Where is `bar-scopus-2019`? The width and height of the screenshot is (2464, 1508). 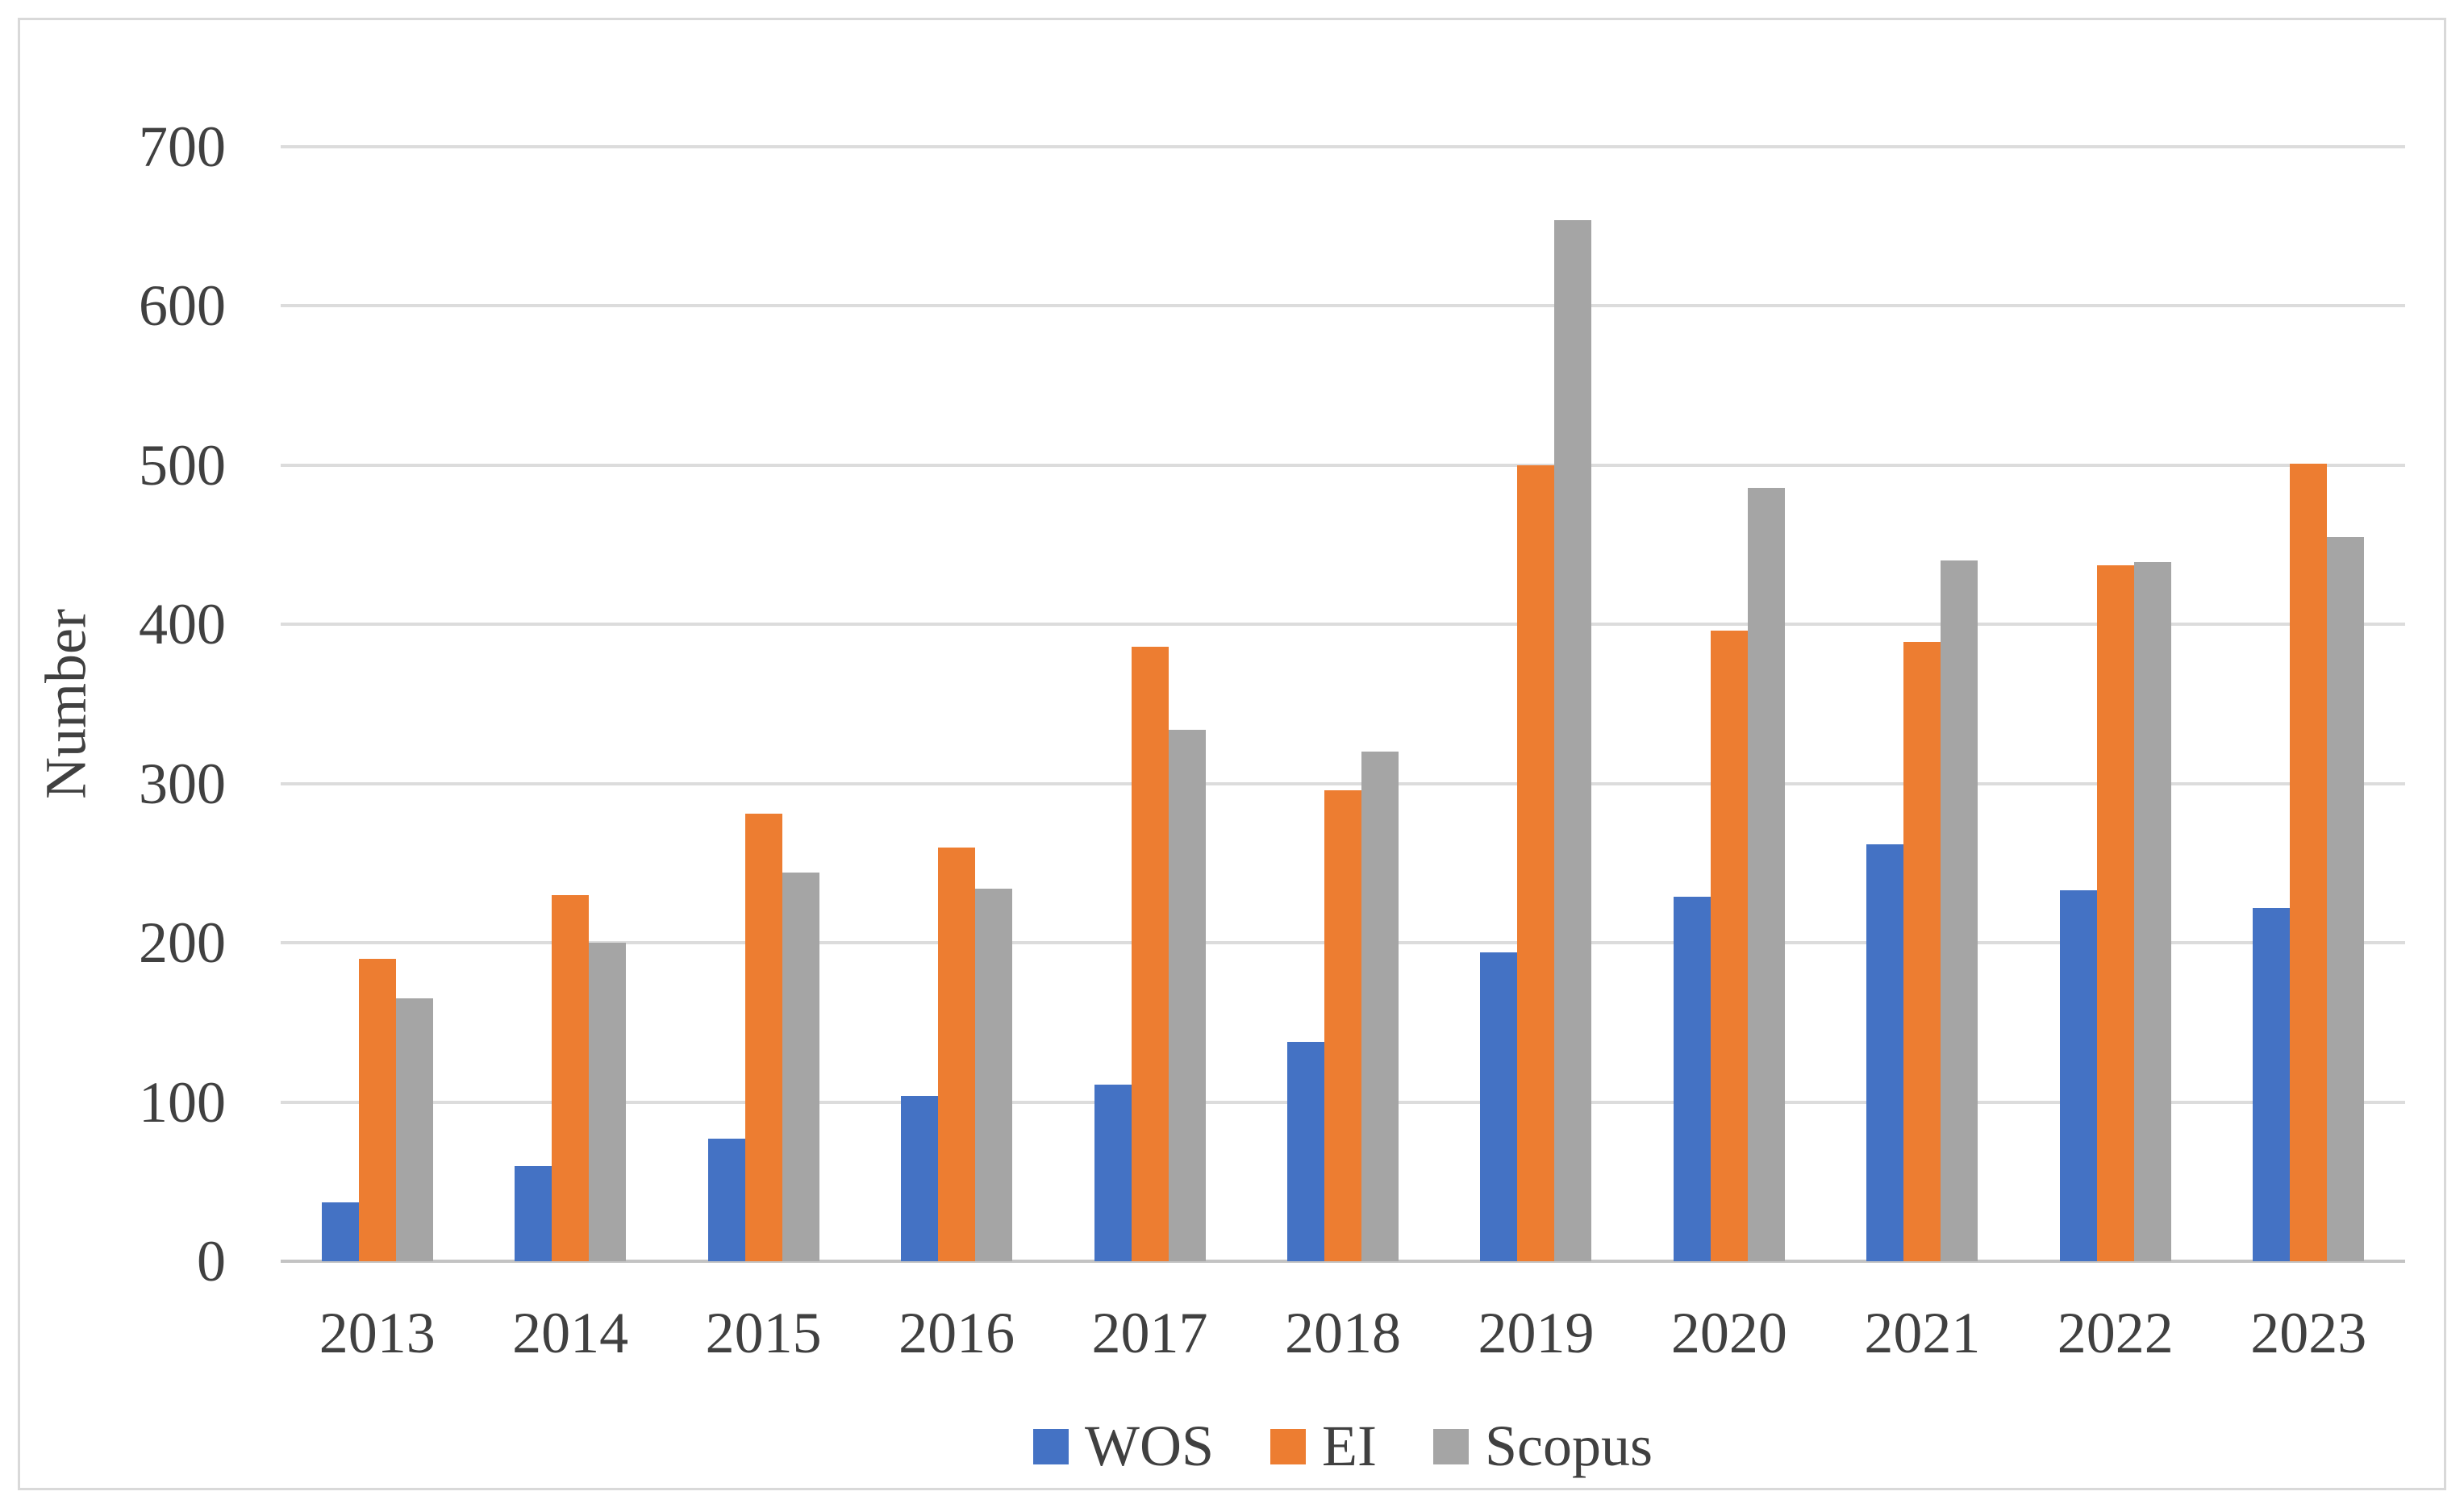
bar-scopus-2019 is located at coordinates (1573, 740).